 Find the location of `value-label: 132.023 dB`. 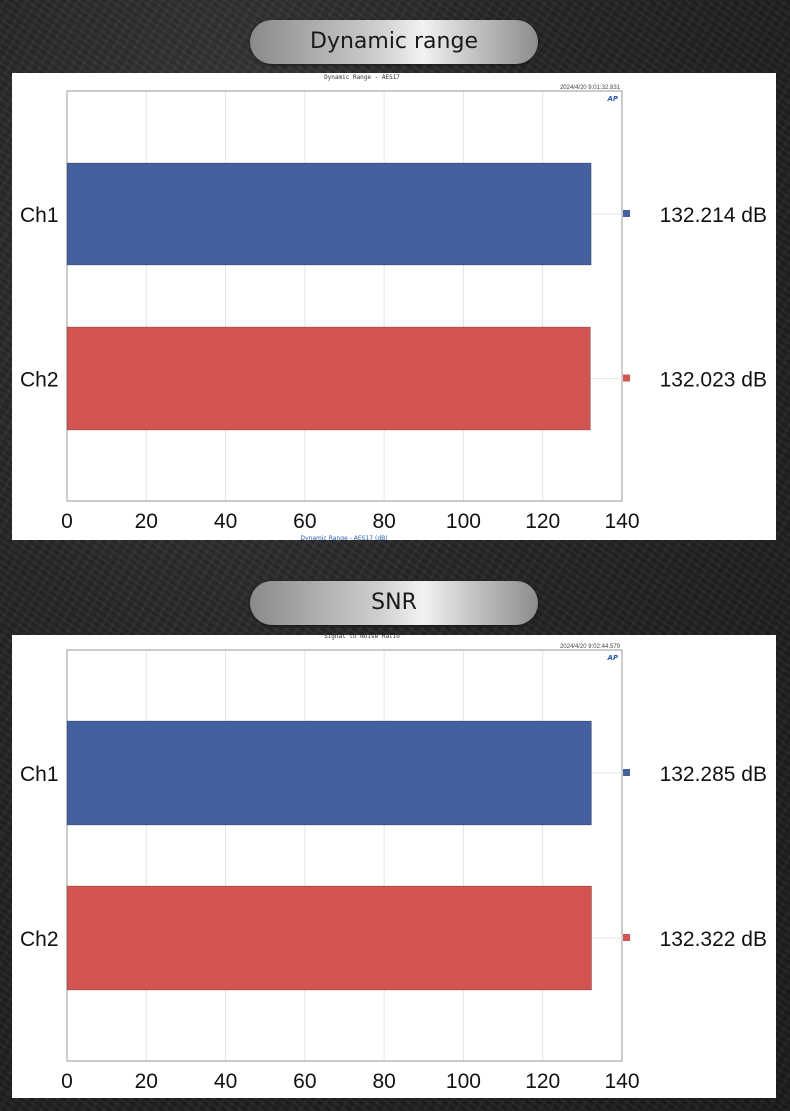

value-label: 132.023 dB is located at coordinates (713, 380).